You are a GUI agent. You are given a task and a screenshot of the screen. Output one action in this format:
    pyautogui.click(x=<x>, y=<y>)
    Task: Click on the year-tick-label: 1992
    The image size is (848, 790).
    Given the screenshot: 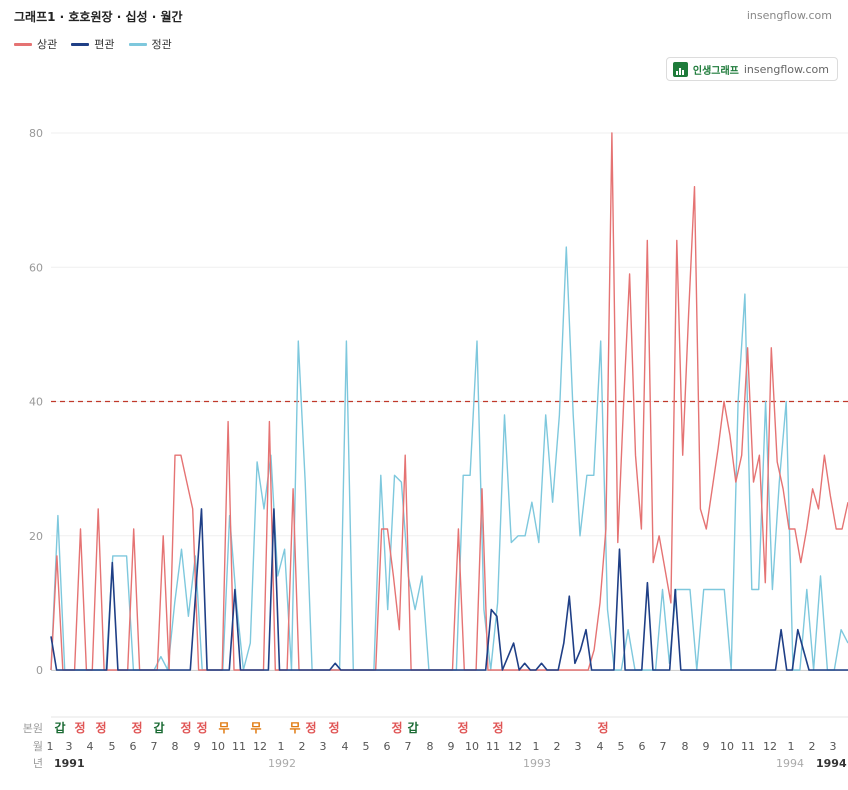 What is the action you would take?
    pyautogui.click(x=282, y=763)
    